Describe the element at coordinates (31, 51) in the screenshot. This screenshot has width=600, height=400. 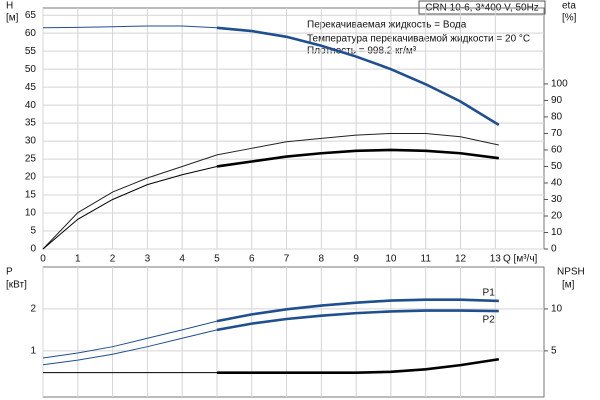
I see `y-tick-label: 55` at that location.